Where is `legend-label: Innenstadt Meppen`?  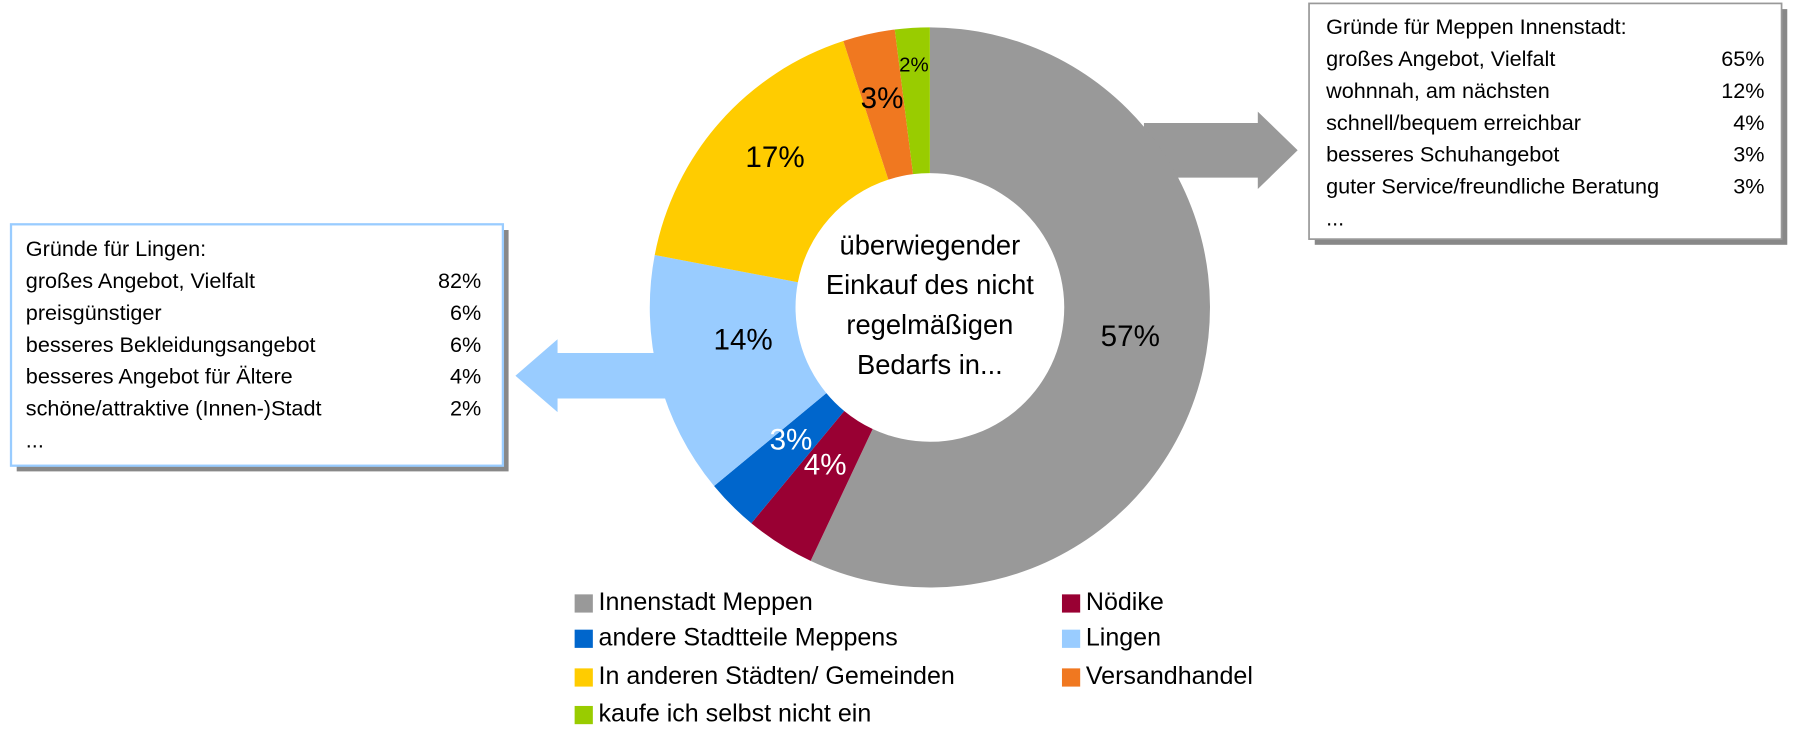
legend-label: Innenstadt Meppen is located at coordinates (706, 602).